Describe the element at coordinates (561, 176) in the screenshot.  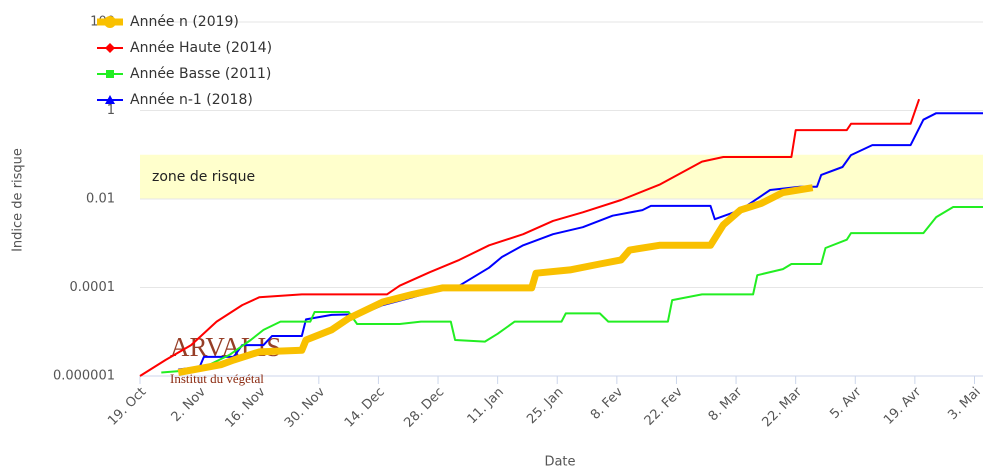
I see `risk-zone` at that location.